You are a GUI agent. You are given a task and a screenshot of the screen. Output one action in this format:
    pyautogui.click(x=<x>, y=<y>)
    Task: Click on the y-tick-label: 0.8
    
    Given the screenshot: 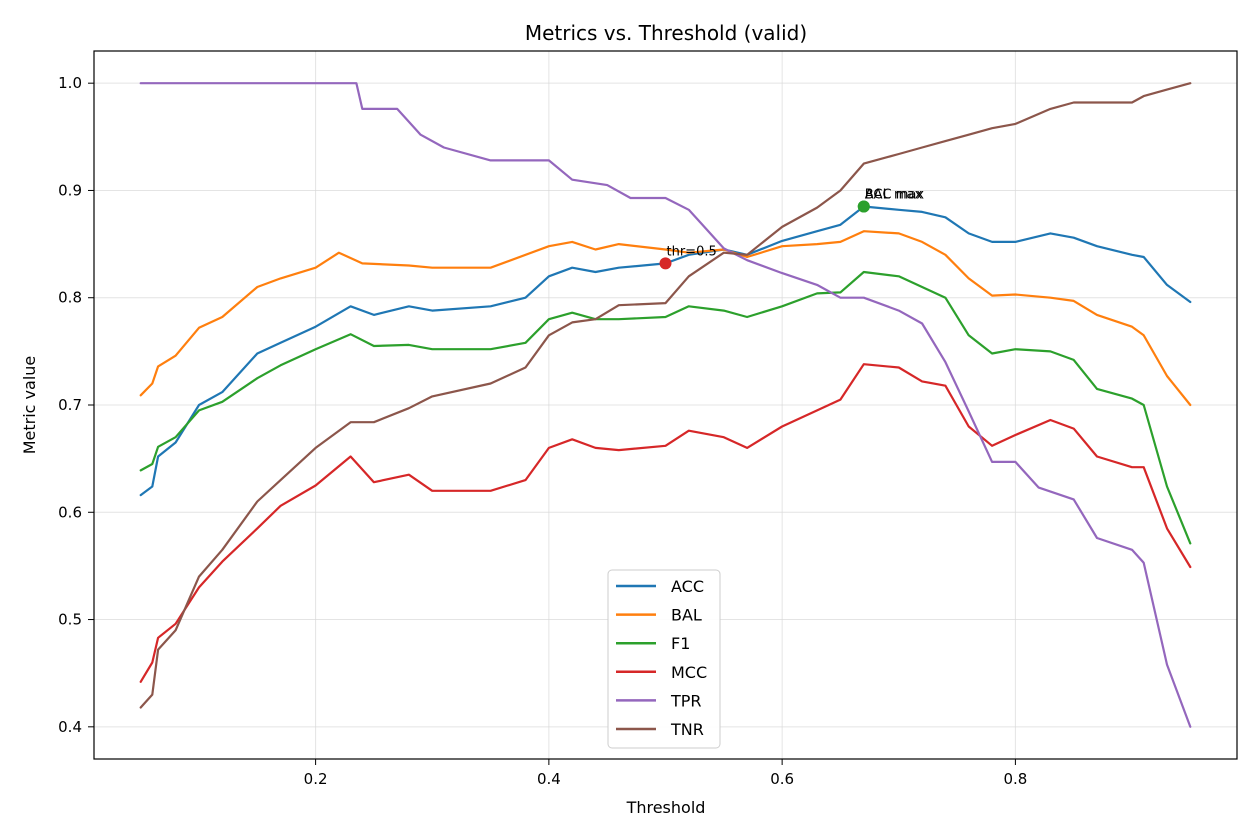 What is the action you would take?
    pyautogui.click(x=70, y=298)
    